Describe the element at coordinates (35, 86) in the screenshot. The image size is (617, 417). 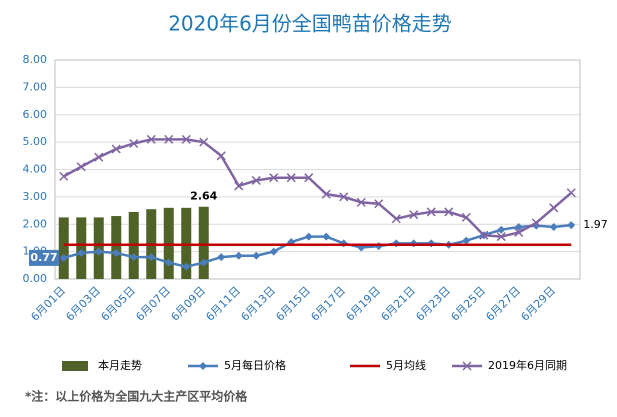
I see `y-tick-label: 7.00` at that location.